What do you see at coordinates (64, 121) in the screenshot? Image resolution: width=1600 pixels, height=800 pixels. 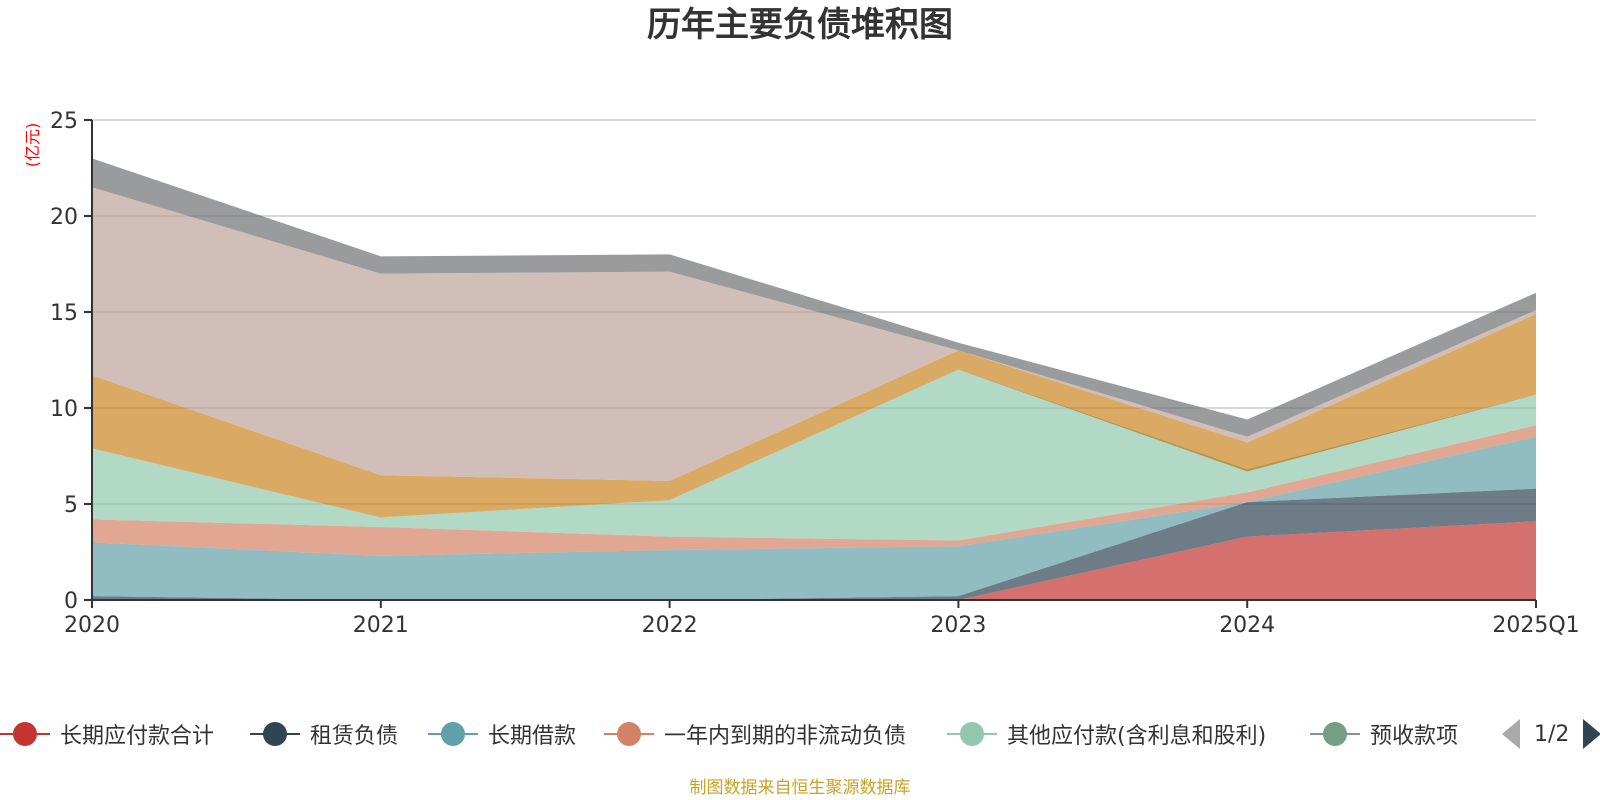 I see `y-tick-label: 25` at bounding box center [64, 121].